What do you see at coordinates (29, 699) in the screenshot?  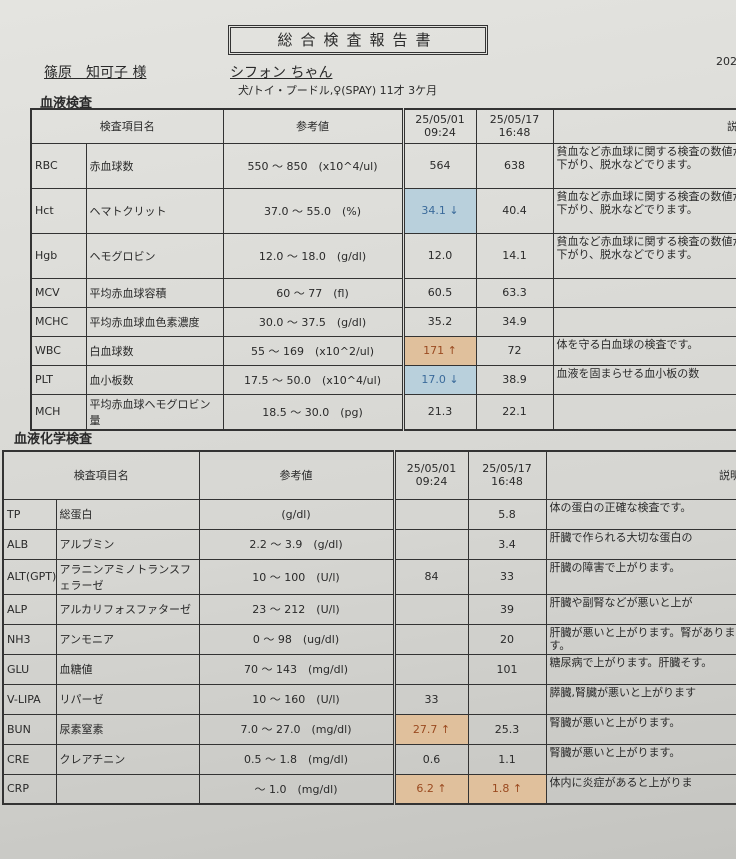 I see `test-code: V-LIPA` at bounding box center [29, 699].